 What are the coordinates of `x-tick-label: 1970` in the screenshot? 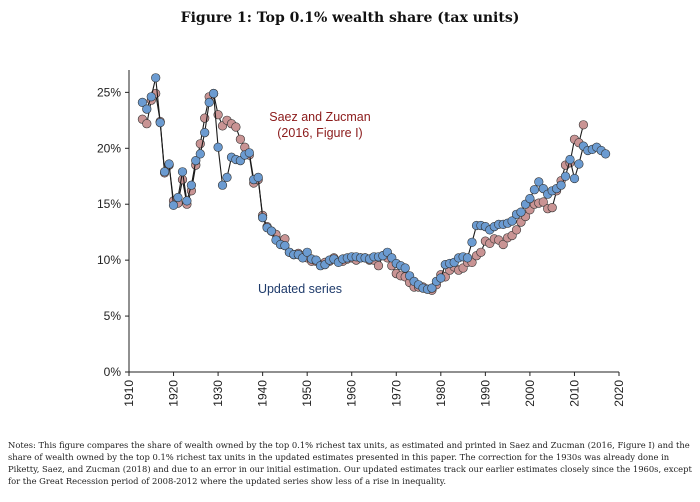 It's located at (396, 393).